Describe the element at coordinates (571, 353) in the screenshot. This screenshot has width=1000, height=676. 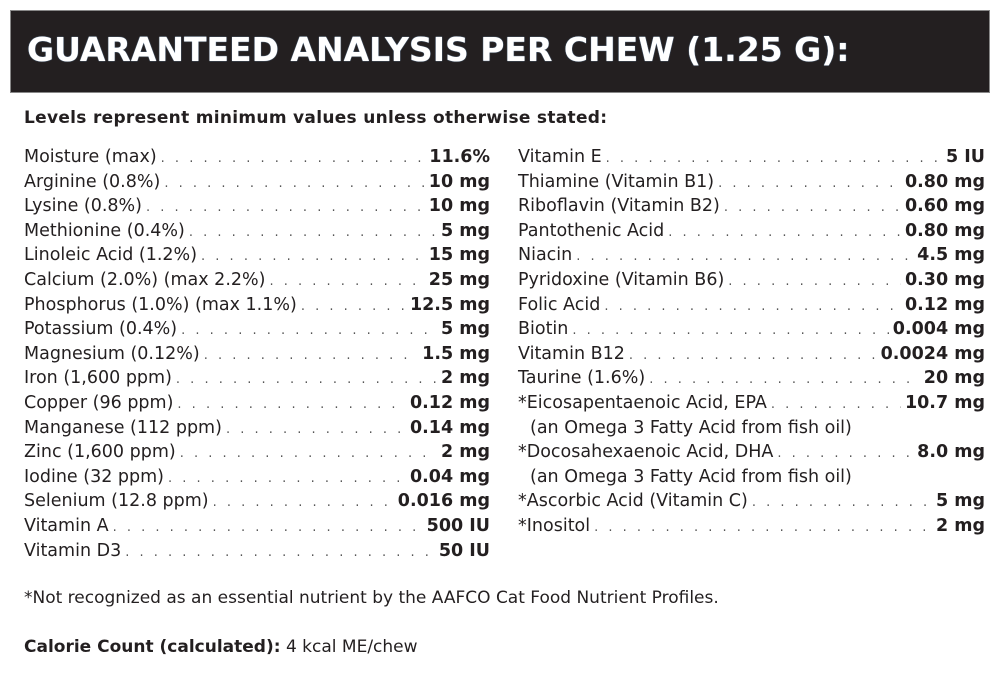
I see `nutrient-name: Vitamin B12` at that location.